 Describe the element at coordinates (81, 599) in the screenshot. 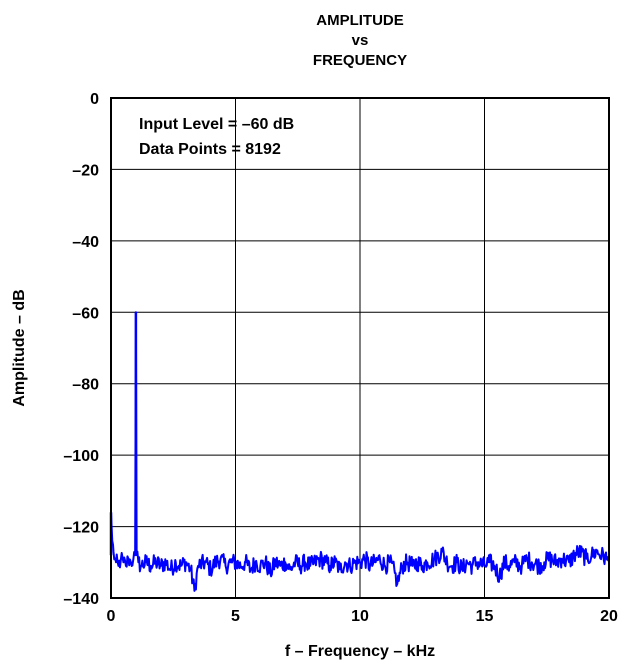

I see `y-tick-label: –140` at that location.